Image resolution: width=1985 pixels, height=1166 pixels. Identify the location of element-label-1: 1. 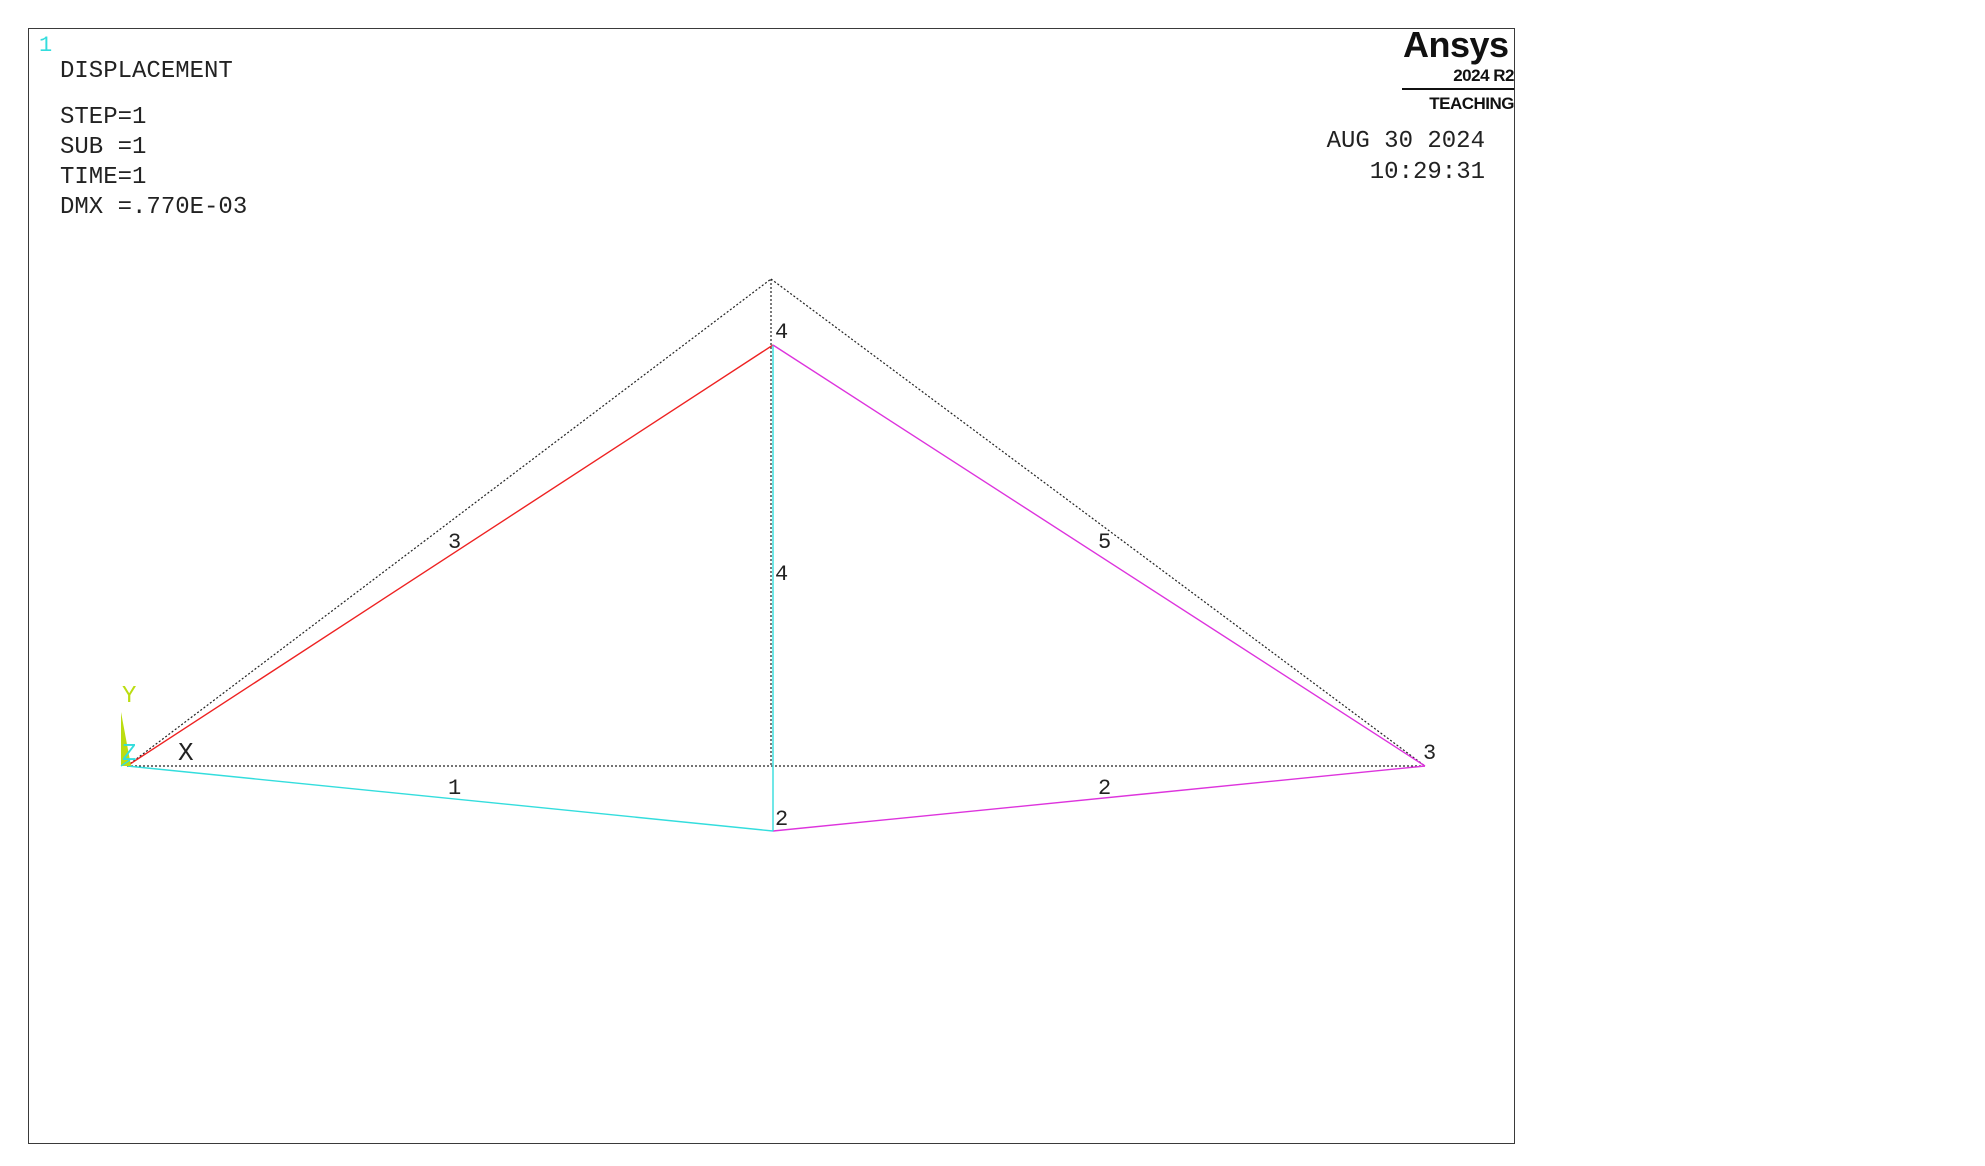
(454, 788).